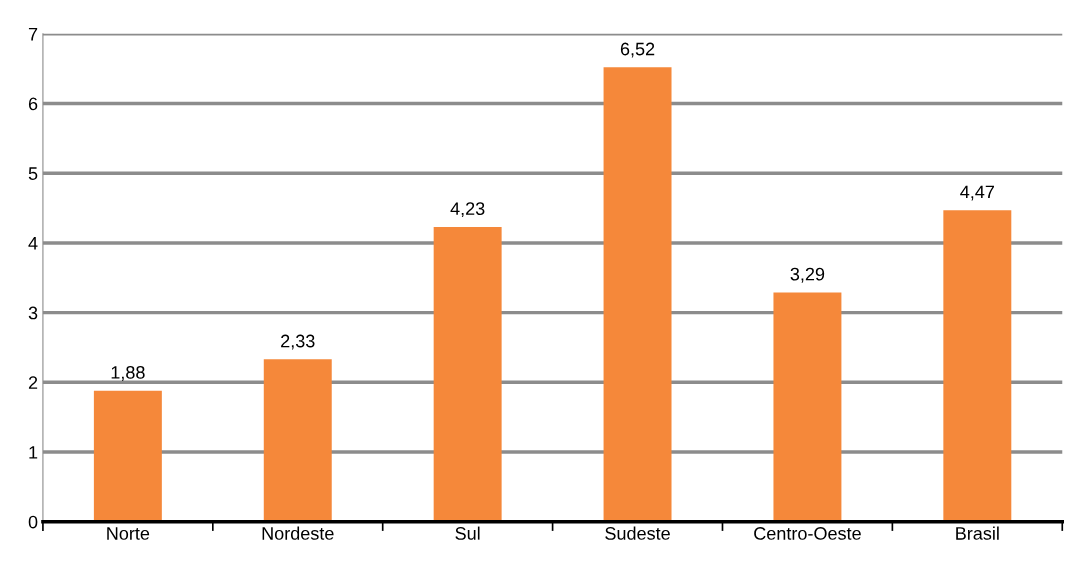 Image resolution: width=1073 pixels, height=564 pixels. I want to click on x-tick-label: Sudeste, so click(637, 533).